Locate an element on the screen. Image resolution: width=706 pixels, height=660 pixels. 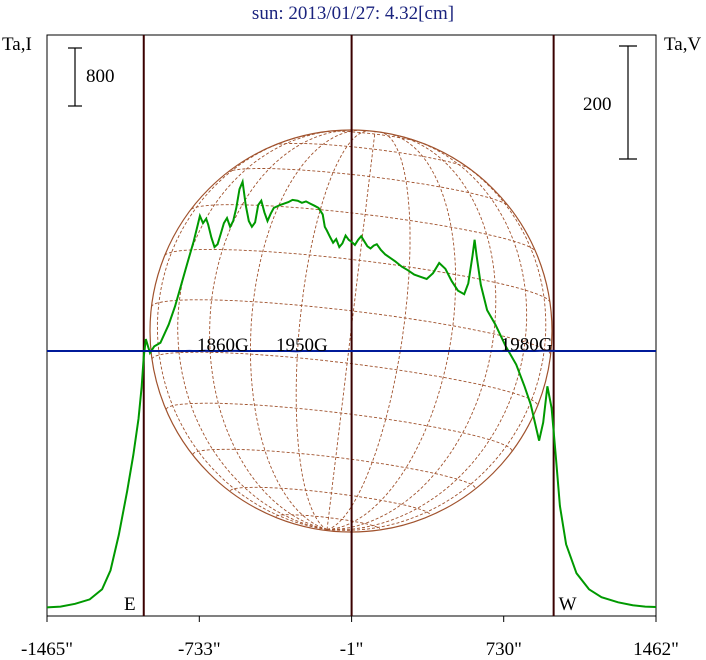
field-strength-label: 1980G is located at coordinates (527, 345).